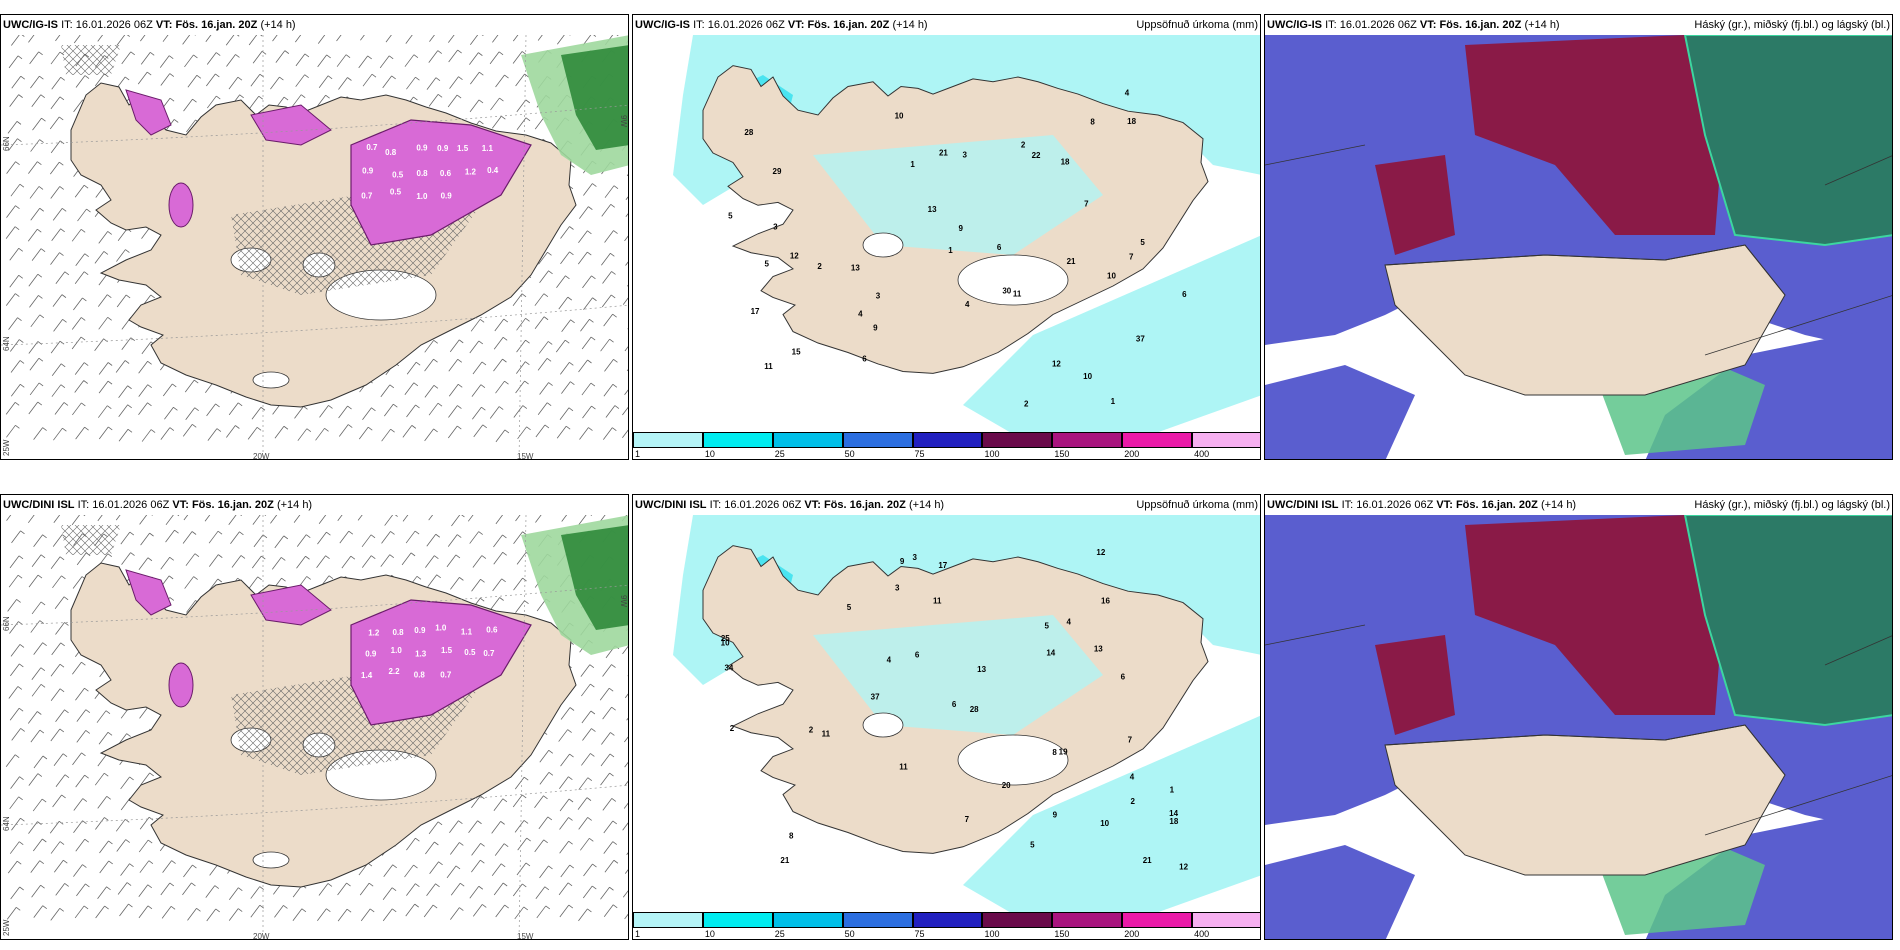  Describe the element at coordinates (1017, 293) in the screenshot. I see `precip-value-label: 11` at that location.